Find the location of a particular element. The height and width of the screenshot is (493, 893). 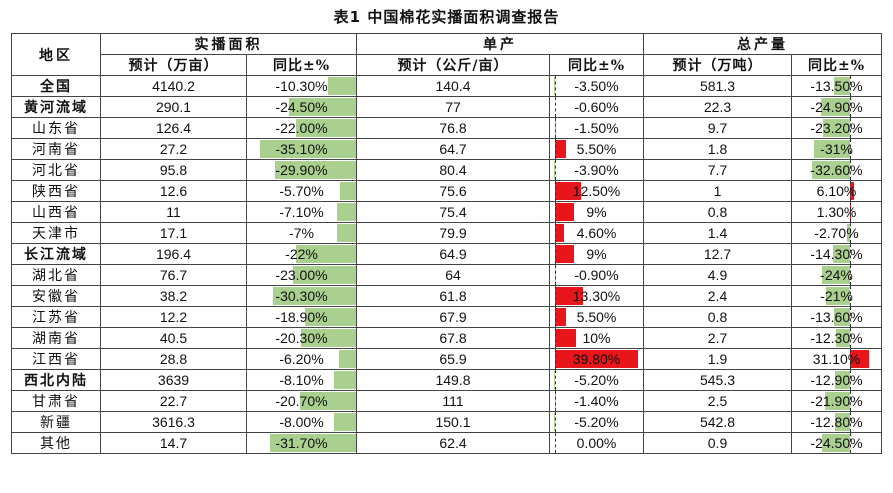

area-estimate-cell: 40.5 is located at coordinates (173, 338).